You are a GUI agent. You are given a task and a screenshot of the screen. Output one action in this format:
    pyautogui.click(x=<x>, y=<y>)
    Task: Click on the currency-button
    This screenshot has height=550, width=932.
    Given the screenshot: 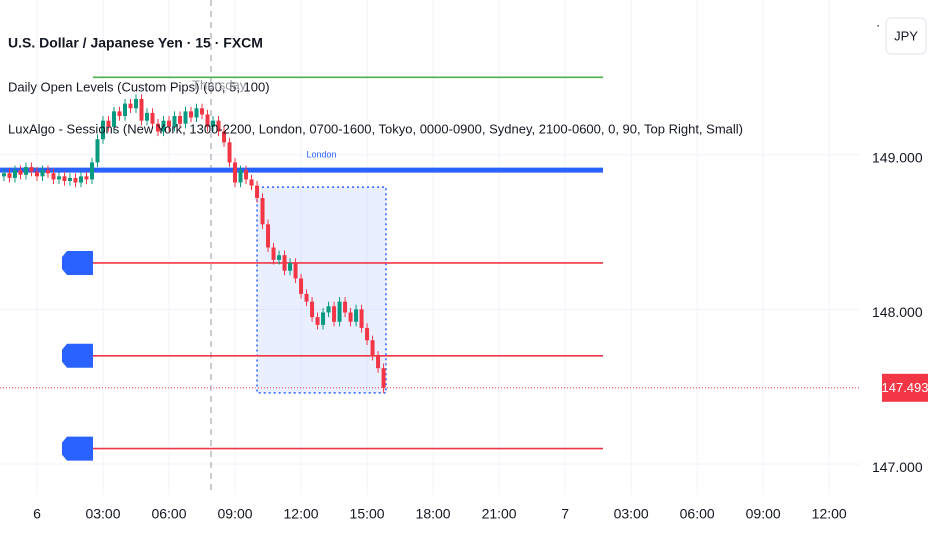 What is the action you would take?
    pyautogui.click(x=906, y=36)
    